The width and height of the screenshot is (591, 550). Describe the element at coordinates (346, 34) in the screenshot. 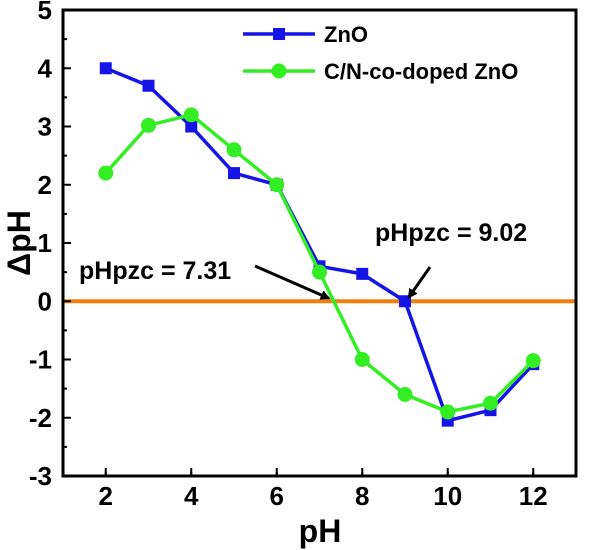

I see `legend-label: ZnO` at that location.